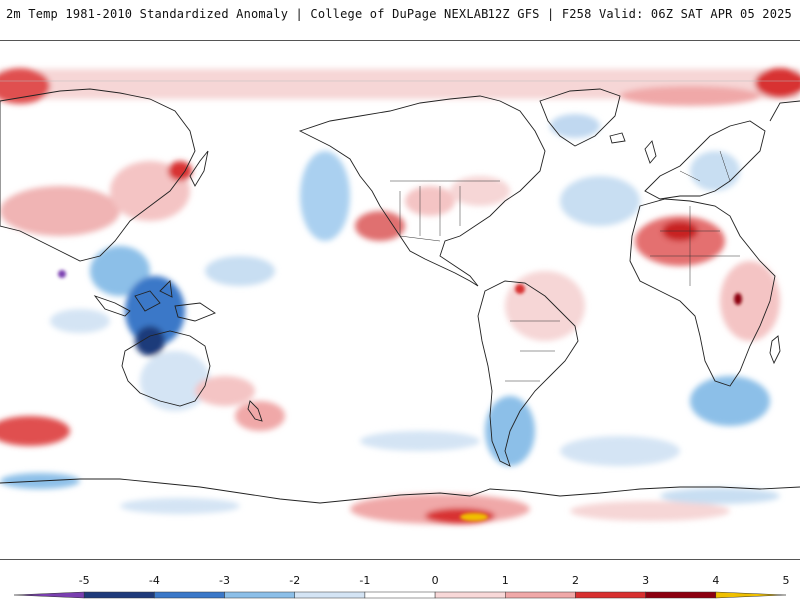 The image size is (800, 604). I want to click on colorbar-tick-label: 5, so click(786, 580).